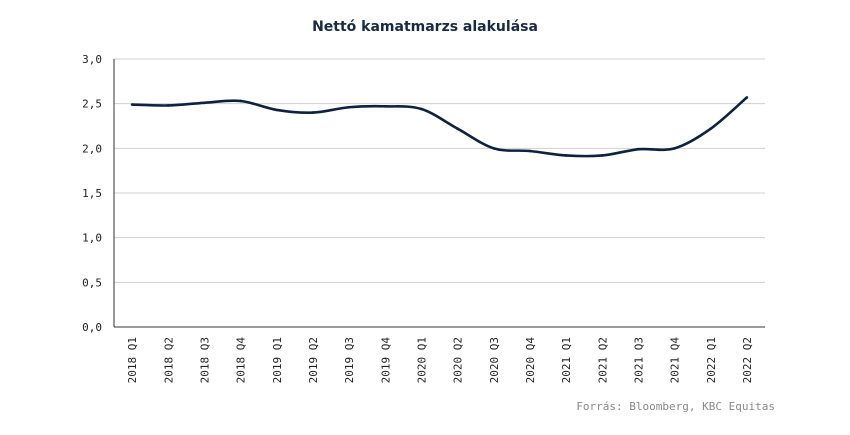  What do you see at coordinates (92, 193) in the screenshot?
I see `y-tick-label: 1,5` at bounding box center [92, 193].